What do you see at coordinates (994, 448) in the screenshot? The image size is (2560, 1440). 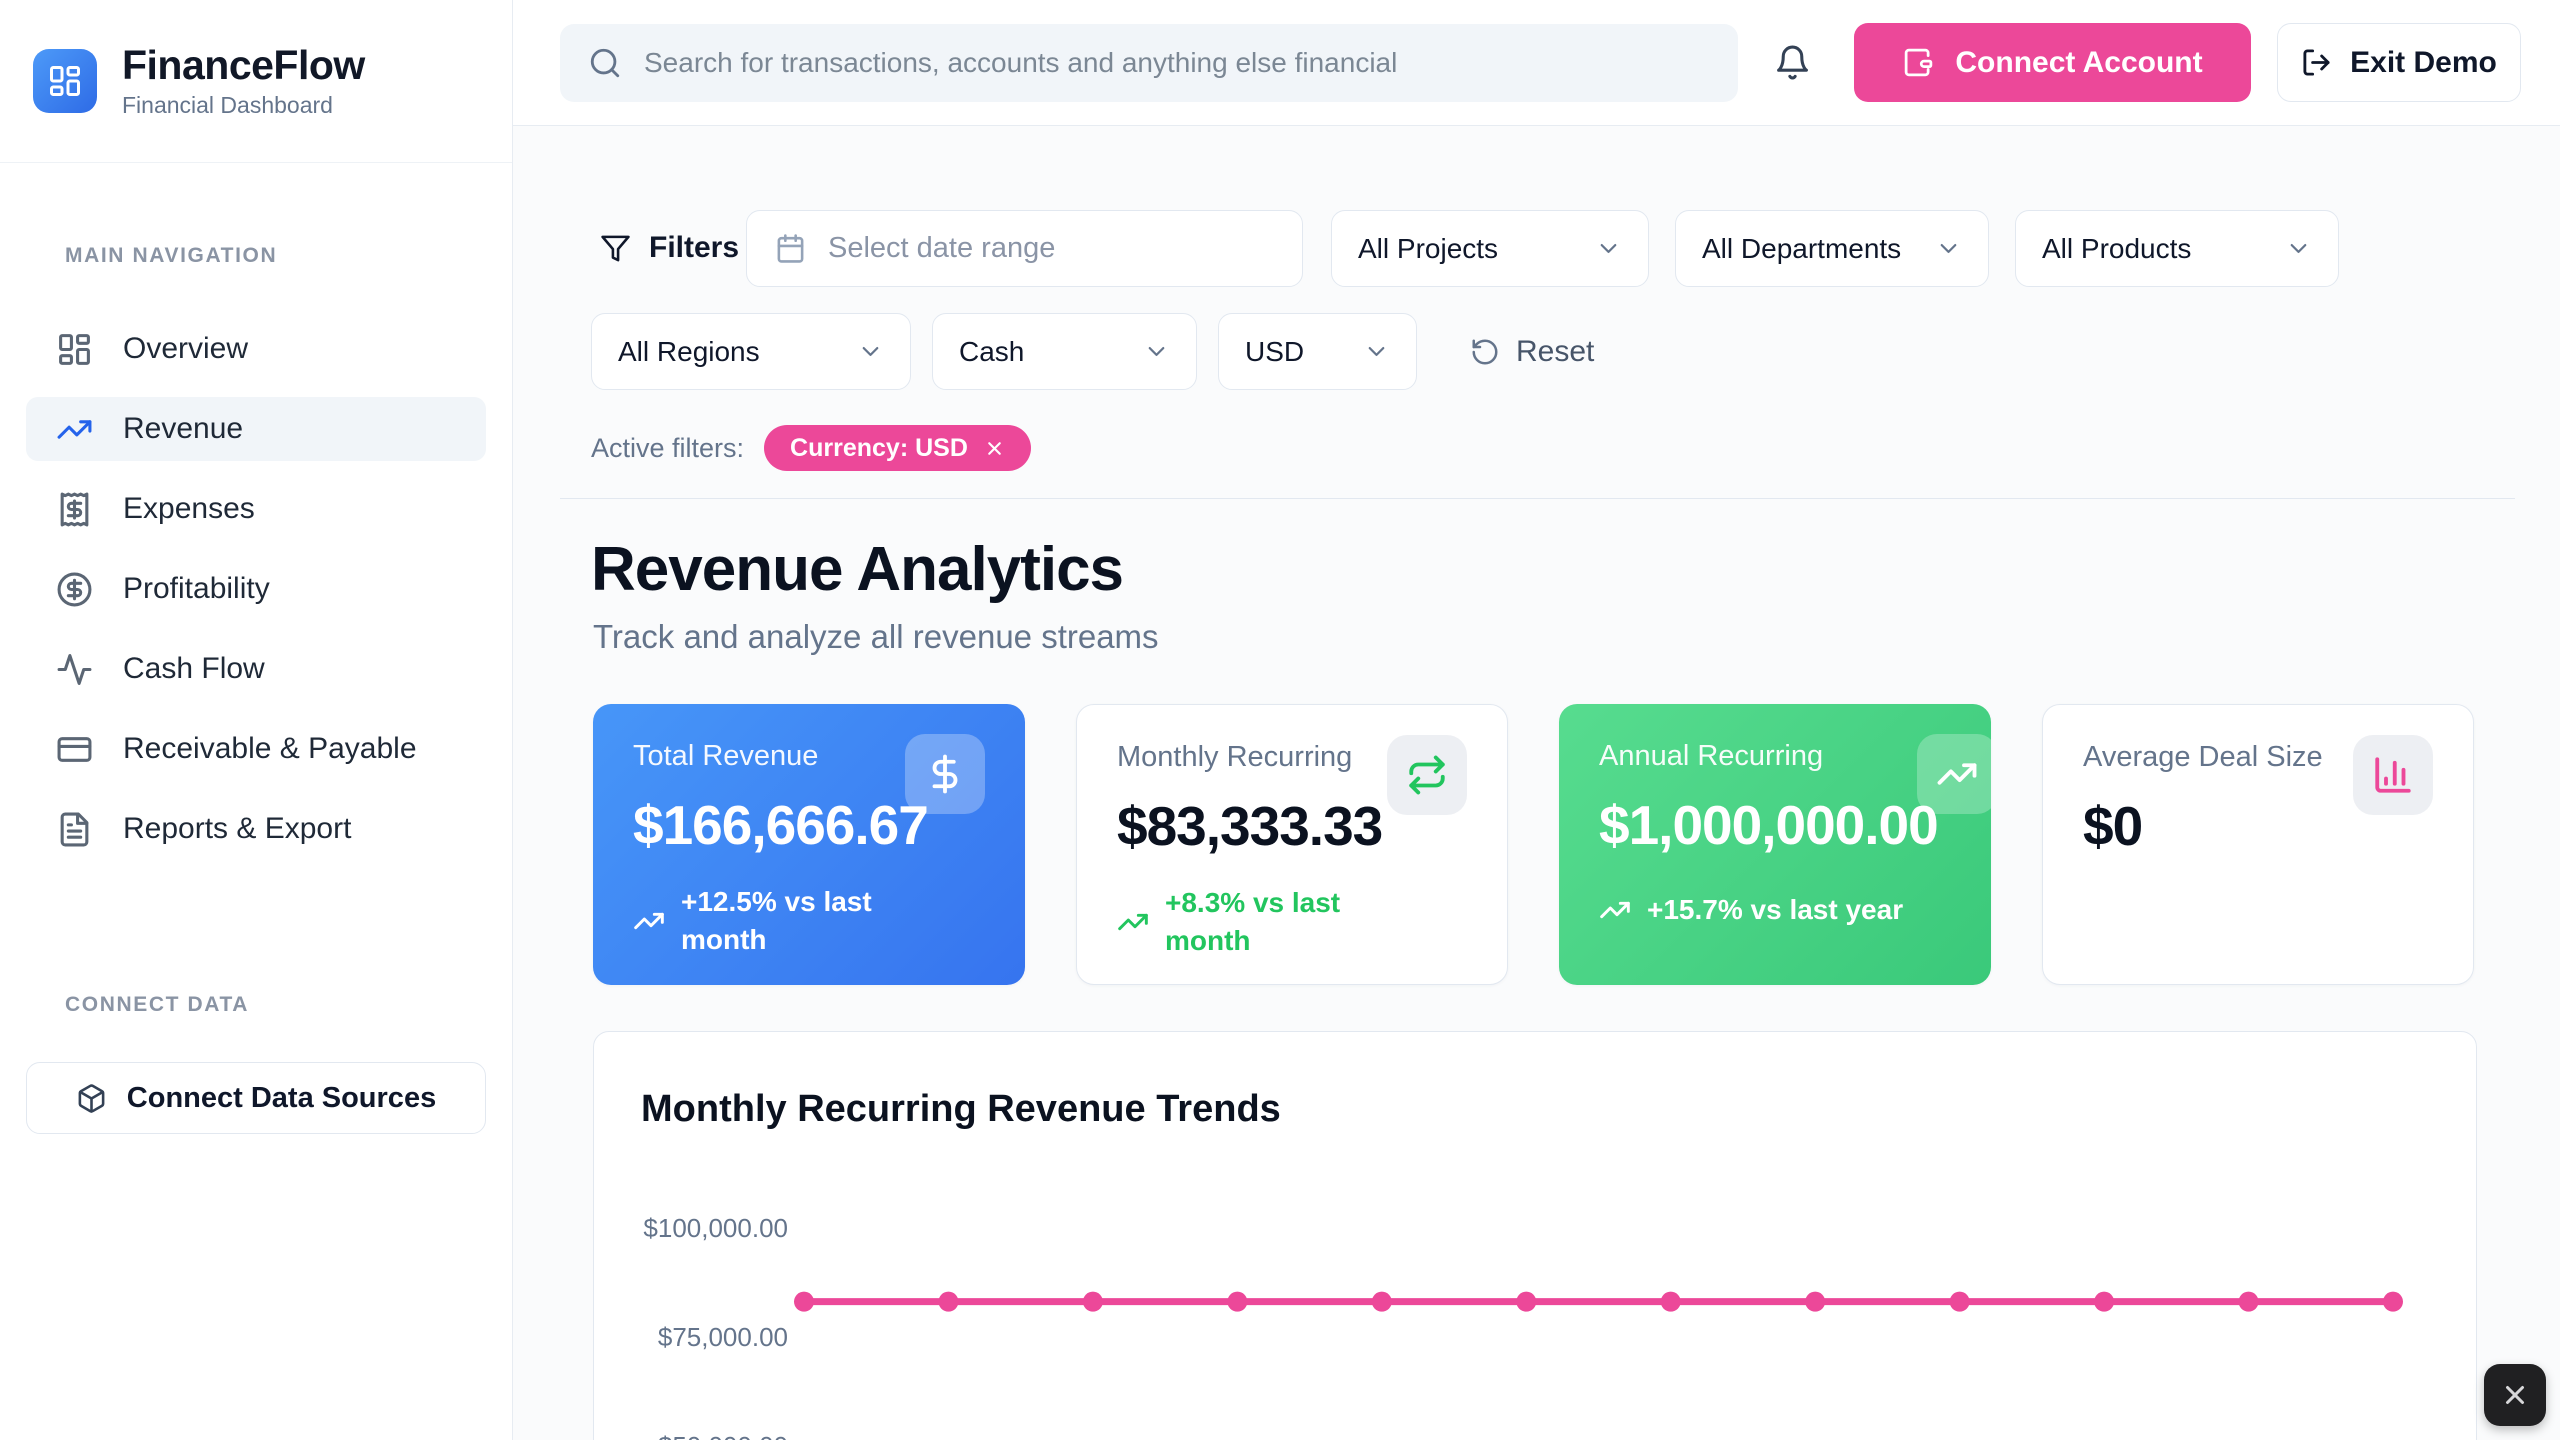 I see `close-icon` at bounding box center [994, 448].